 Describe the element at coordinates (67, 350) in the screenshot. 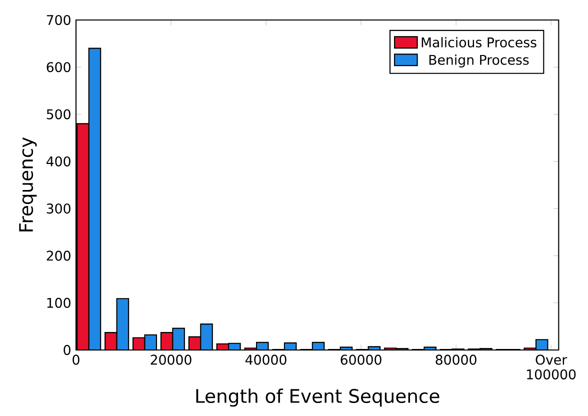

I see `y-tick-label: 0` at that location.